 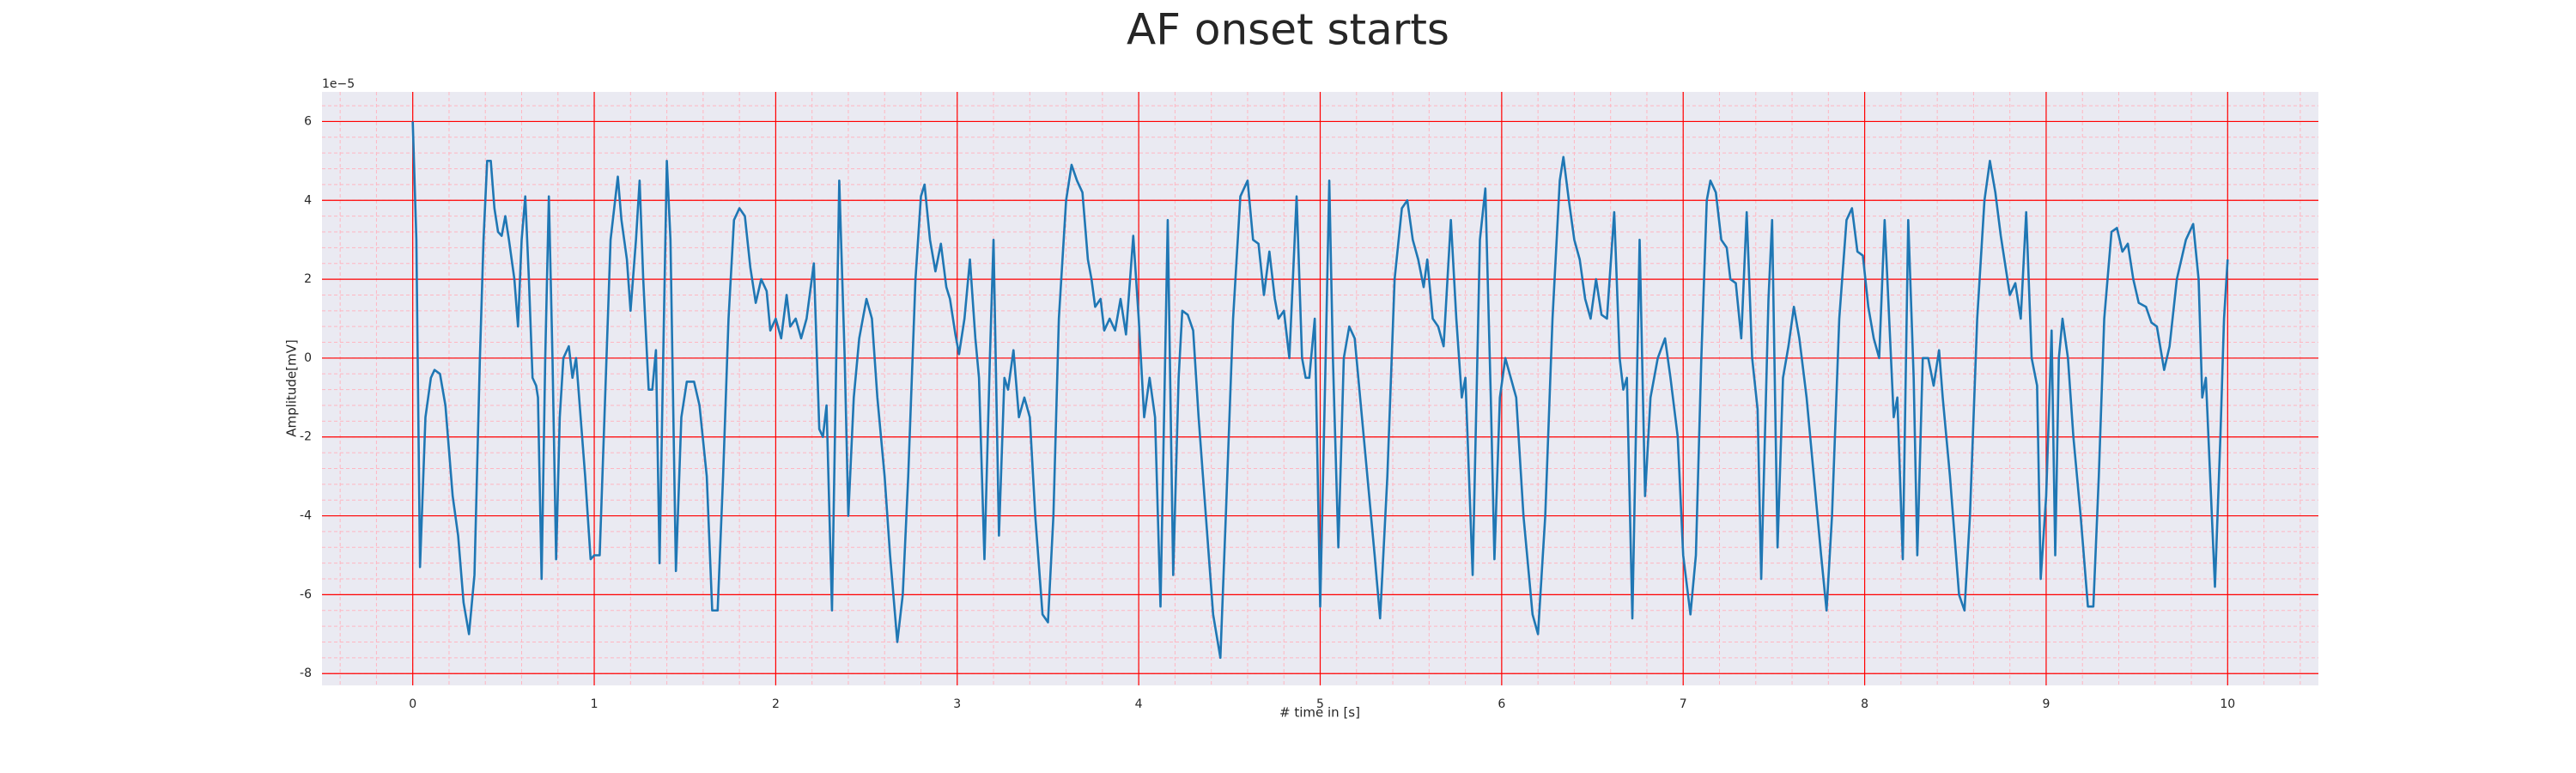 What do you see at coordinates (1139, 704) in the screenshot?
I see `x-tick-label: 4` at bounding box center [1139, 704].